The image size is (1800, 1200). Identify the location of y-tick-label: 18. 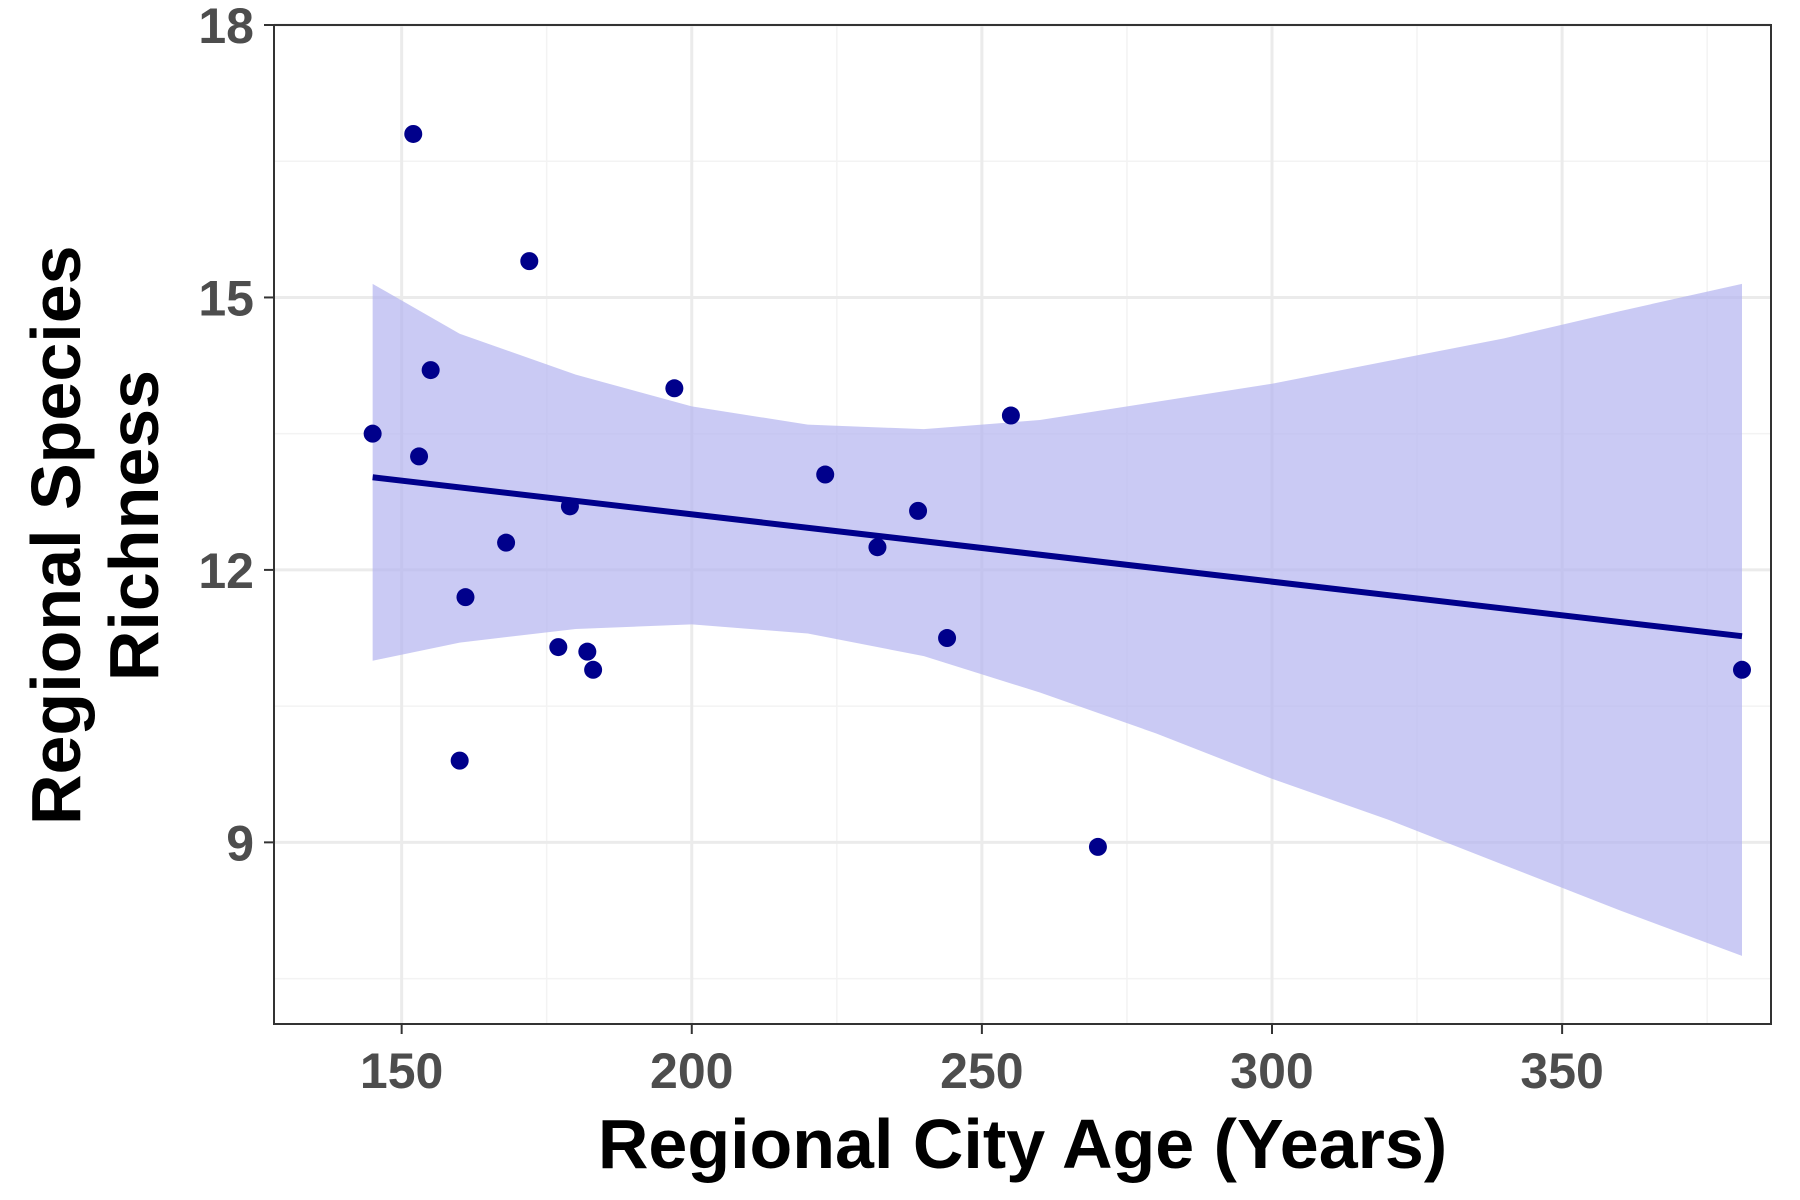
(226, 27).